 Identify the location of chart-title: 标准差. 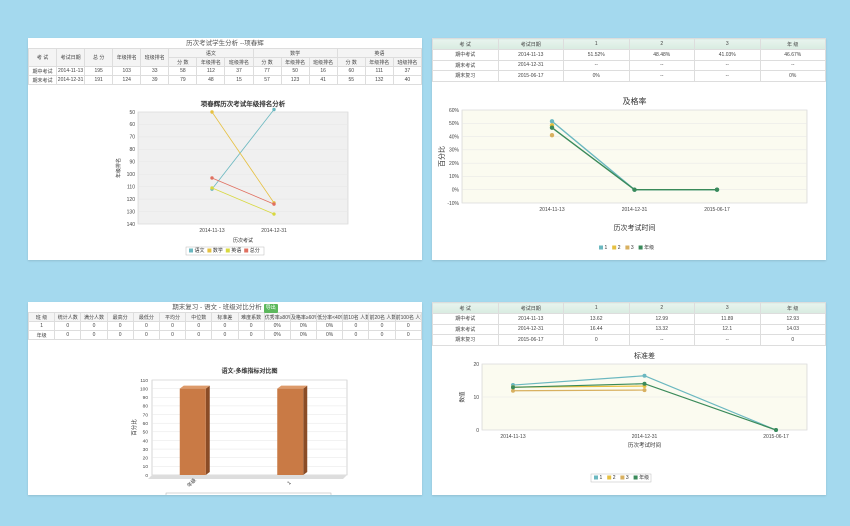
(644, 355).